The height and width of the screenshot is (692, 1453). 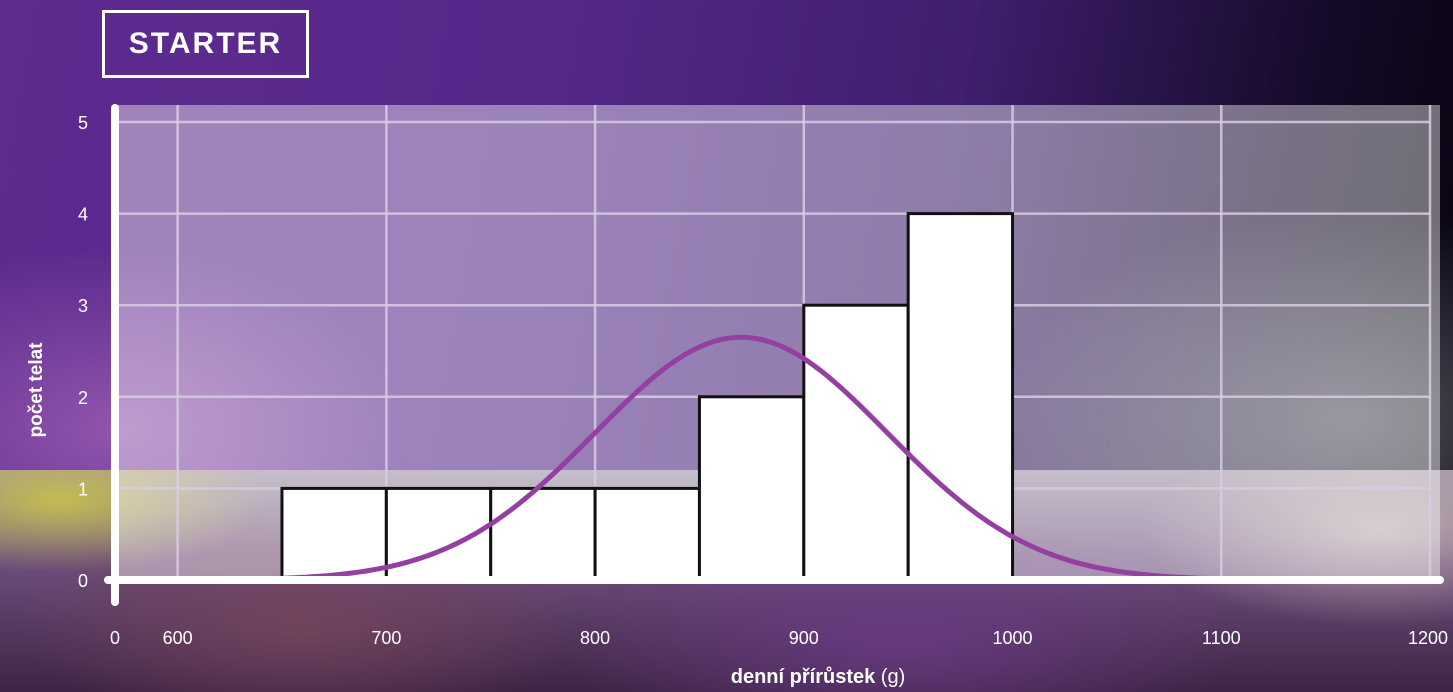 I want to click on x-tick-label-800: 800, so click(x=595, y=638).